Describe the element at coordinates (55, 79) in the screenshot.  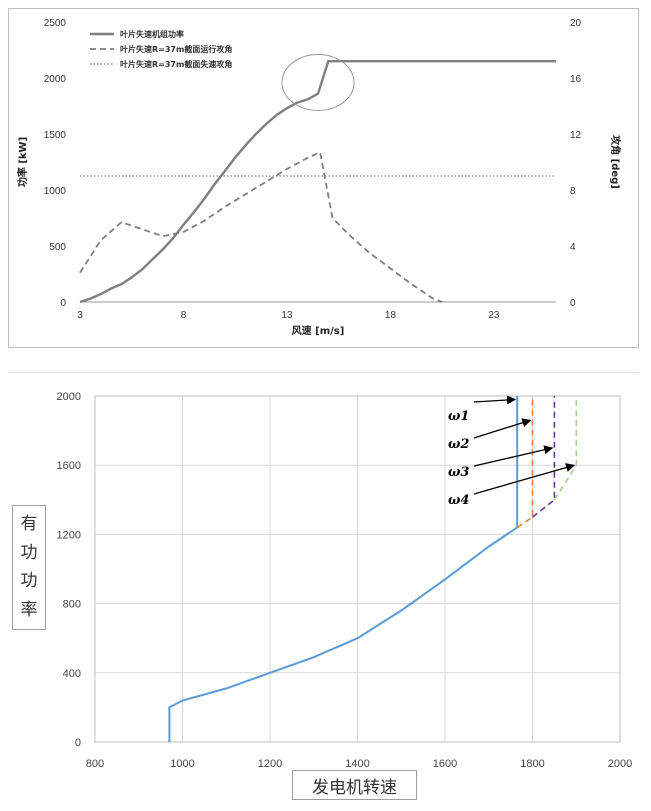
I see `chart1-y-tick-label: 2000` at that location.